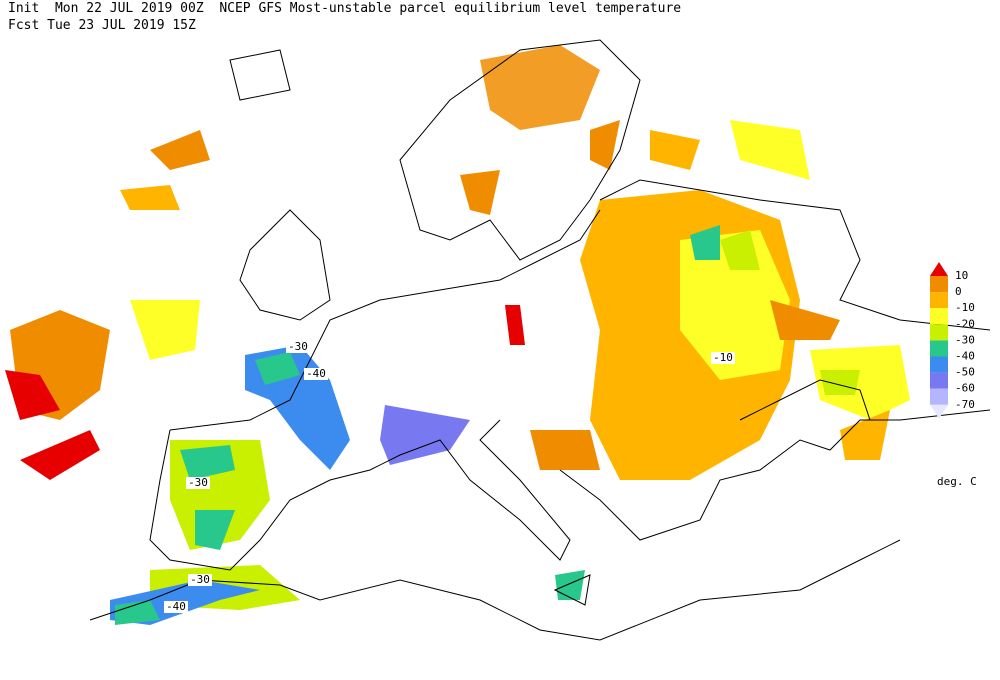  Describe the element at coordinates (961, 275) in the screenshot. I see `colorbar-label: 10` at that location.